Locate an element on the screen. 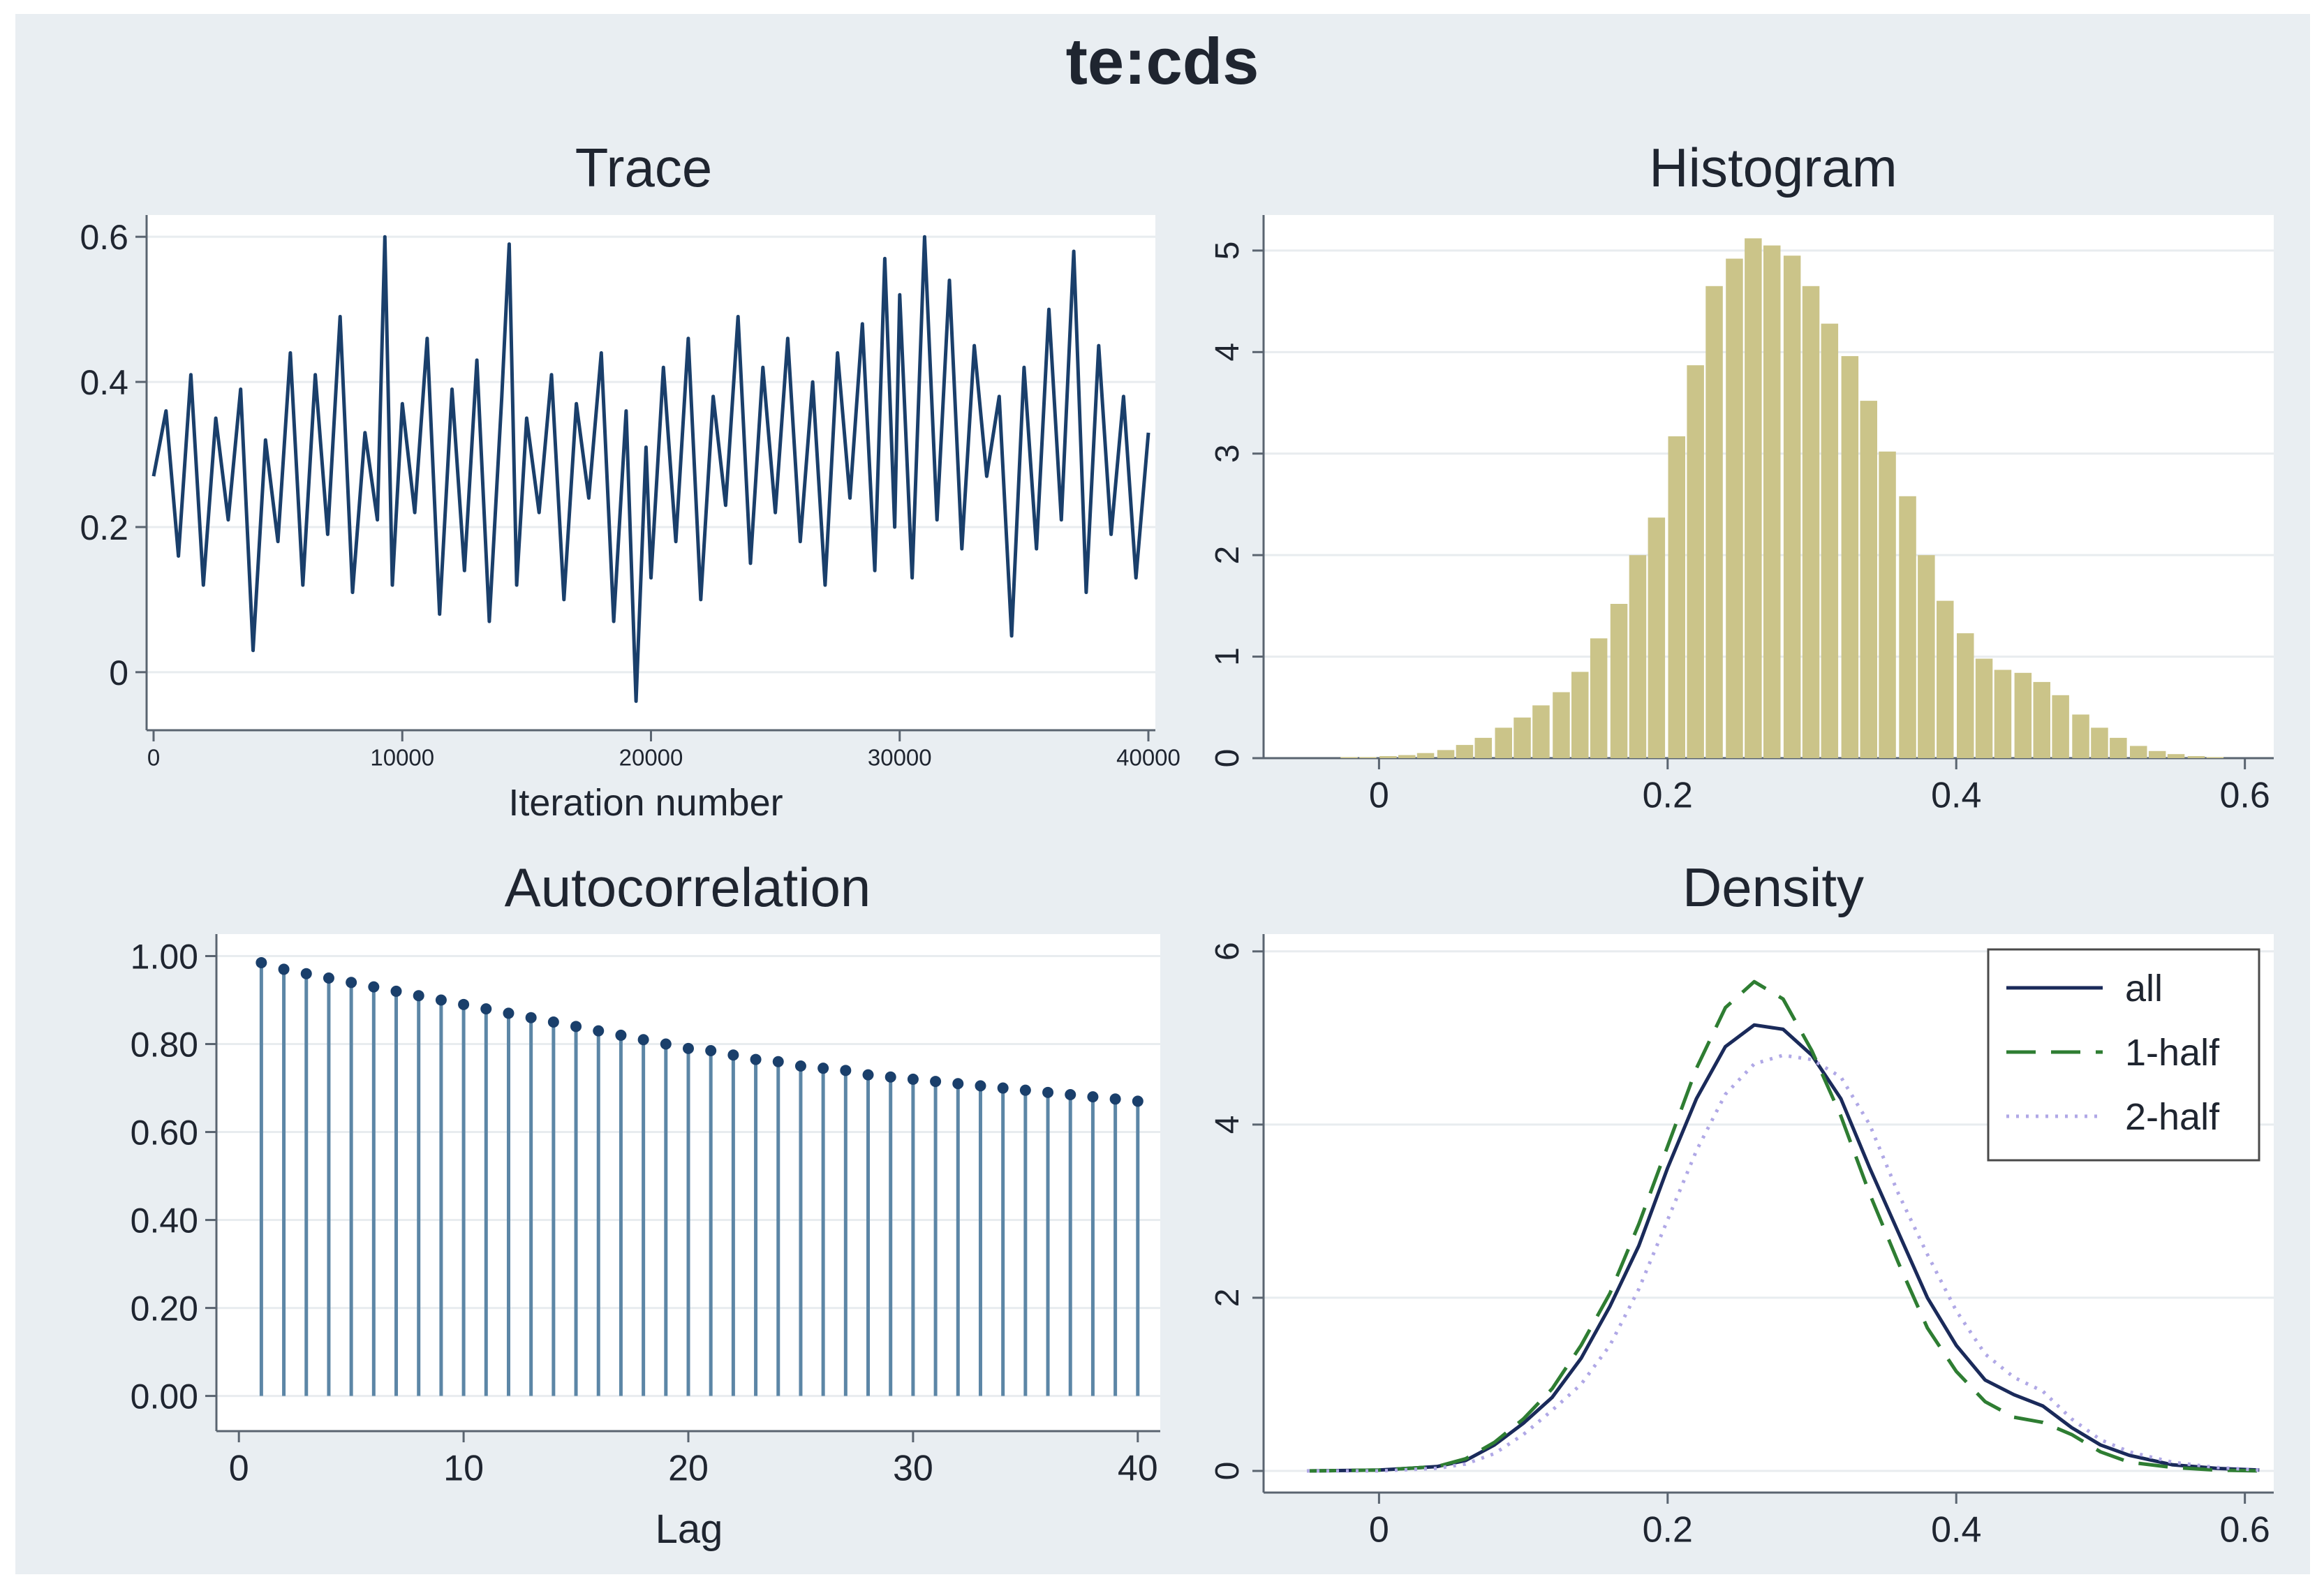 Image resolution: width=2324 pixels, height=1591 pixels. x-tick-label: 40 is located at coordinates (1138, 1469).